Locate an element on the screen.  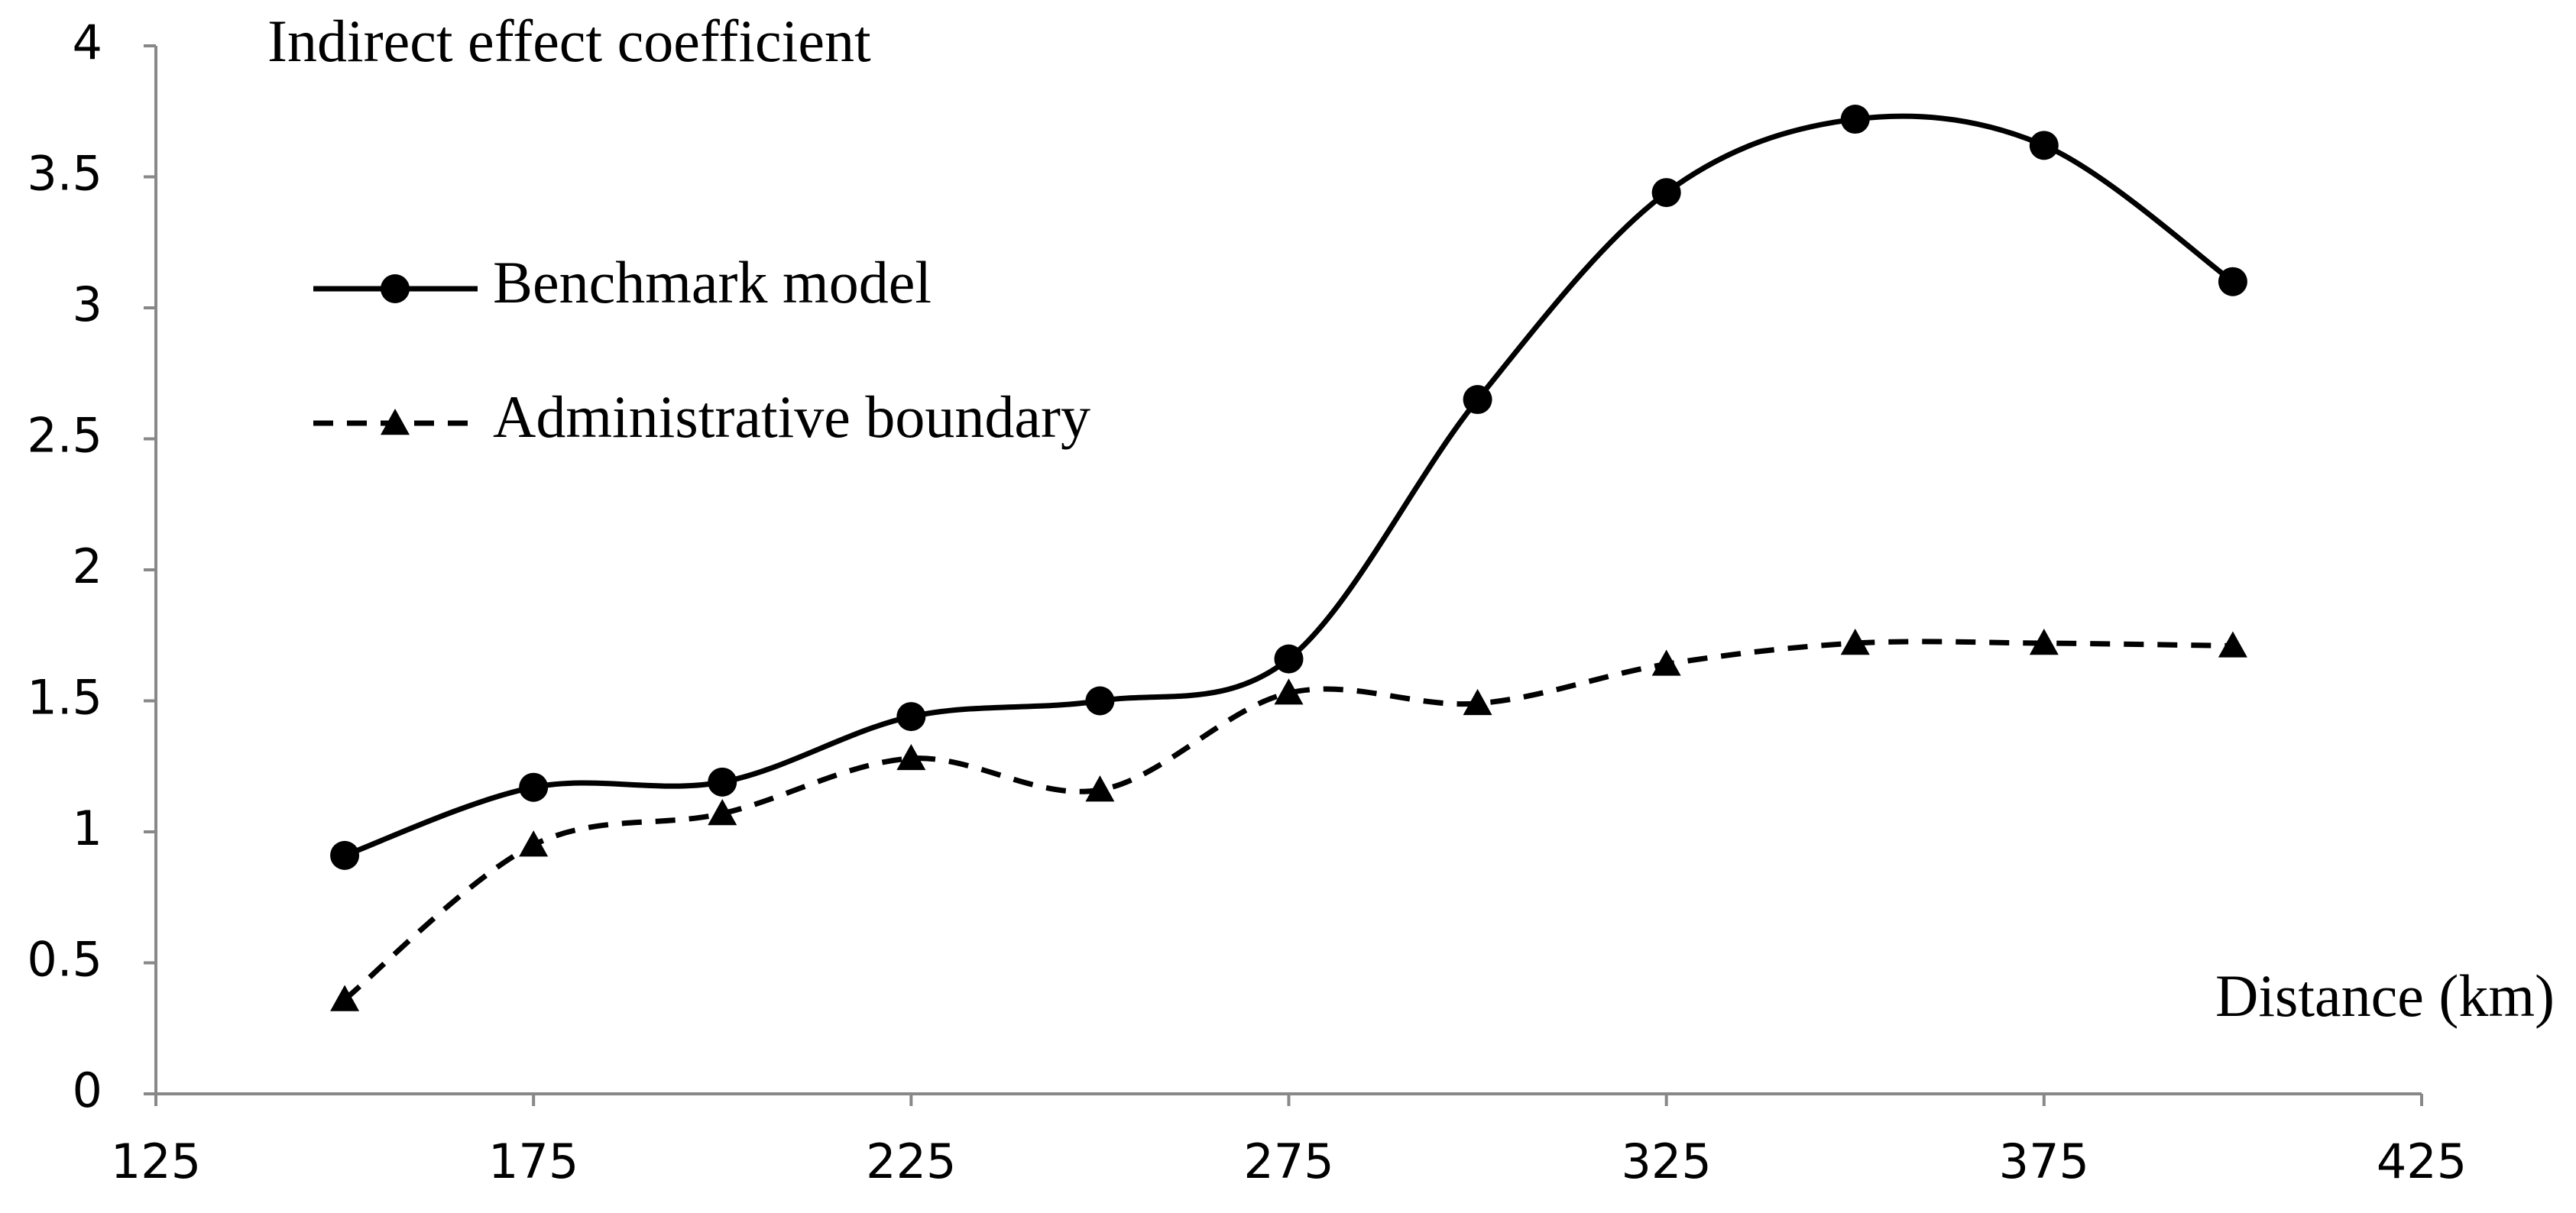
x-tick-label: 375 is located at coordinates (2044, 1161).